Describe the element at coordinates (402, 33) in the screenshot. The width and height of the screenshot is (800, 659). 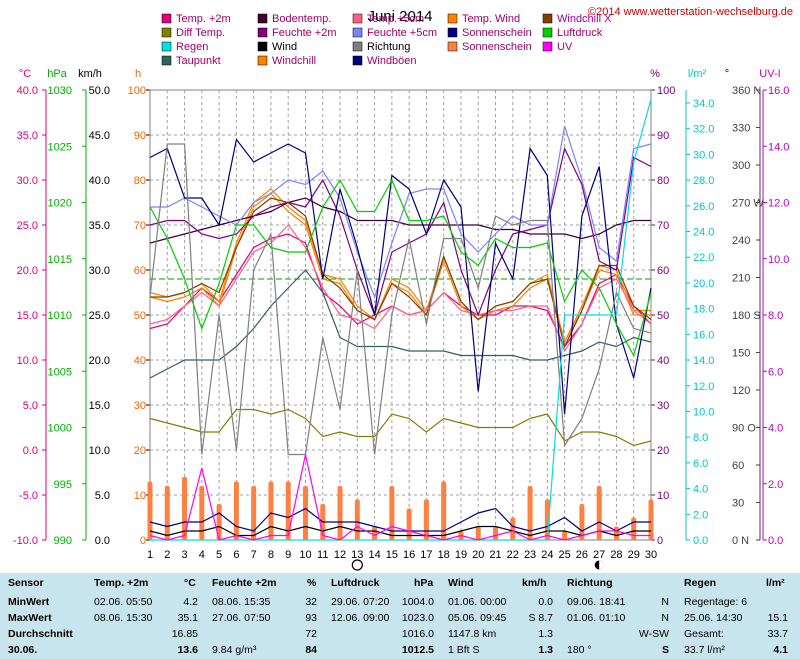
I see `legend-label: Feuchte +5cm` at that location.